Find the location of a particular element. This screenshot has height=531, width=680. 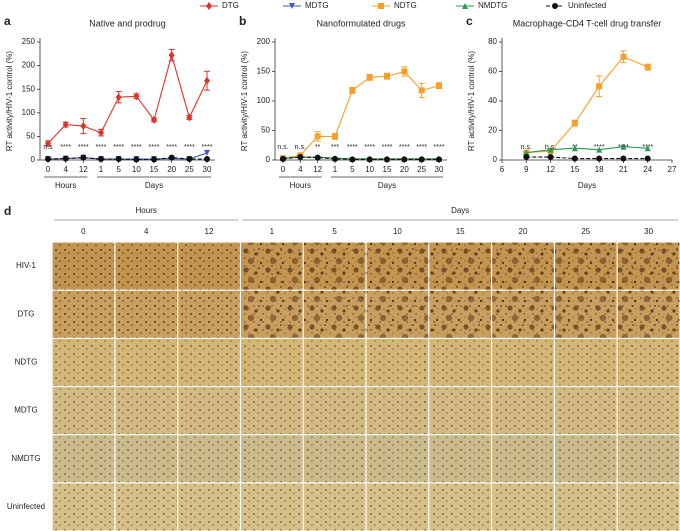

panel-label: b is located at coordinates (242, 21).